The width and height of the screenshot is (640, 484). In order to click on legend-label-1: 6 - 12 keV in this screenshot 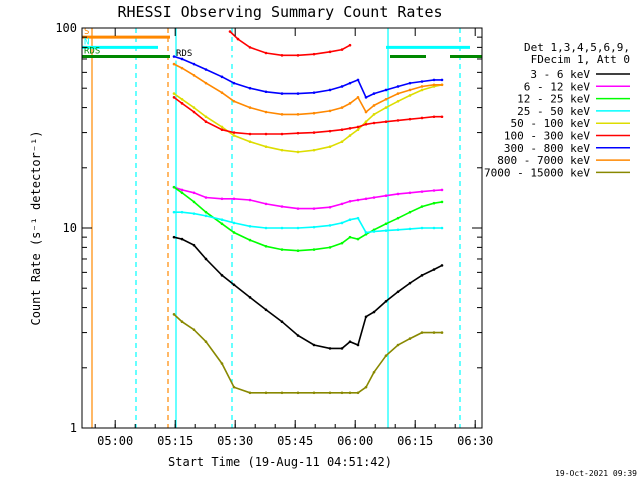, I will do `click(557, 86)`.